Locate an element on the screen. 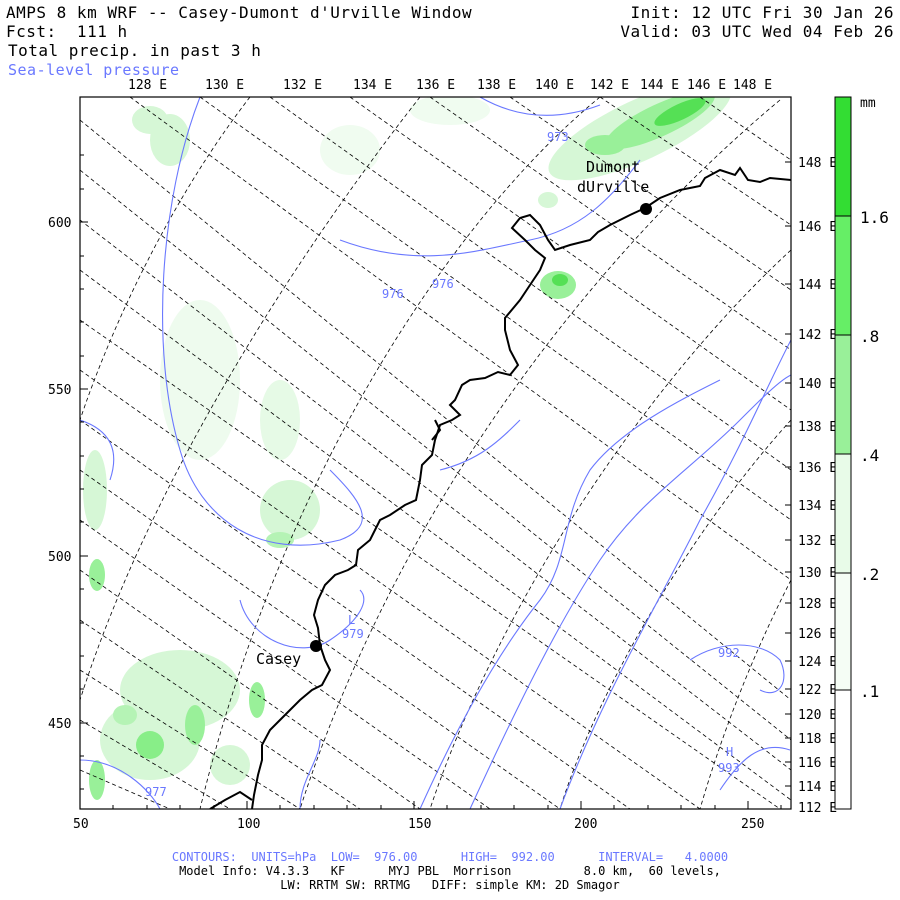 The width and height of the screenshot is (900, 900). y-axis-label: 500 is located at coordinates (59, 557).